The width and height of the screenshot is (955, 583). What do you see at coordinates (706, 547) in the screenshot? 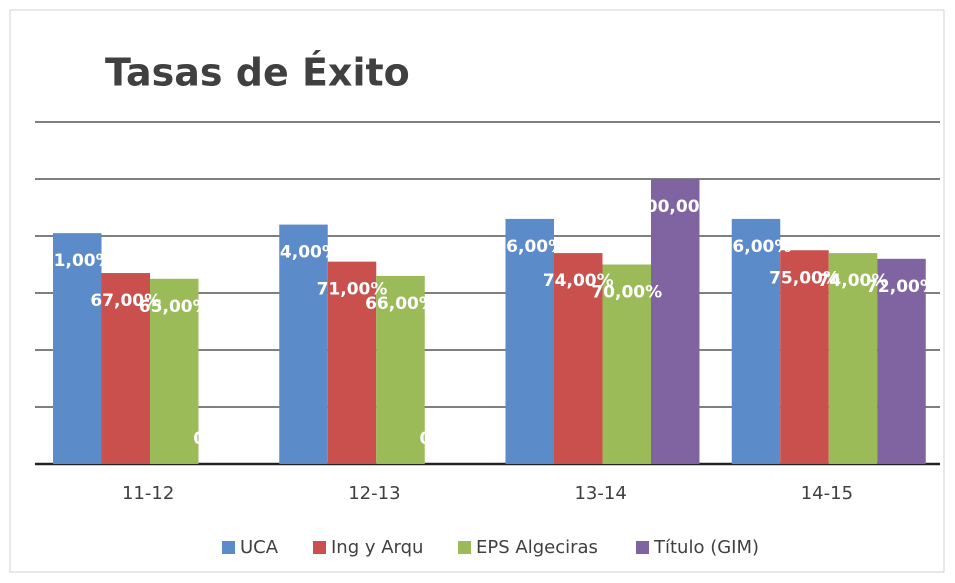
I see `legend-label: Título (GIM)` at bounding box center [706, 547].